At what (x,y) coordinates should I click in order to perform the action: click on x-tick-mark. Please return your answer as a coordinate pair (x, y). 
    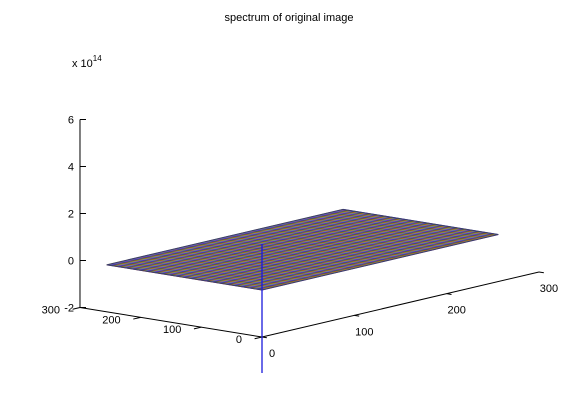
    Looking at the image, I should click on (449, 294).